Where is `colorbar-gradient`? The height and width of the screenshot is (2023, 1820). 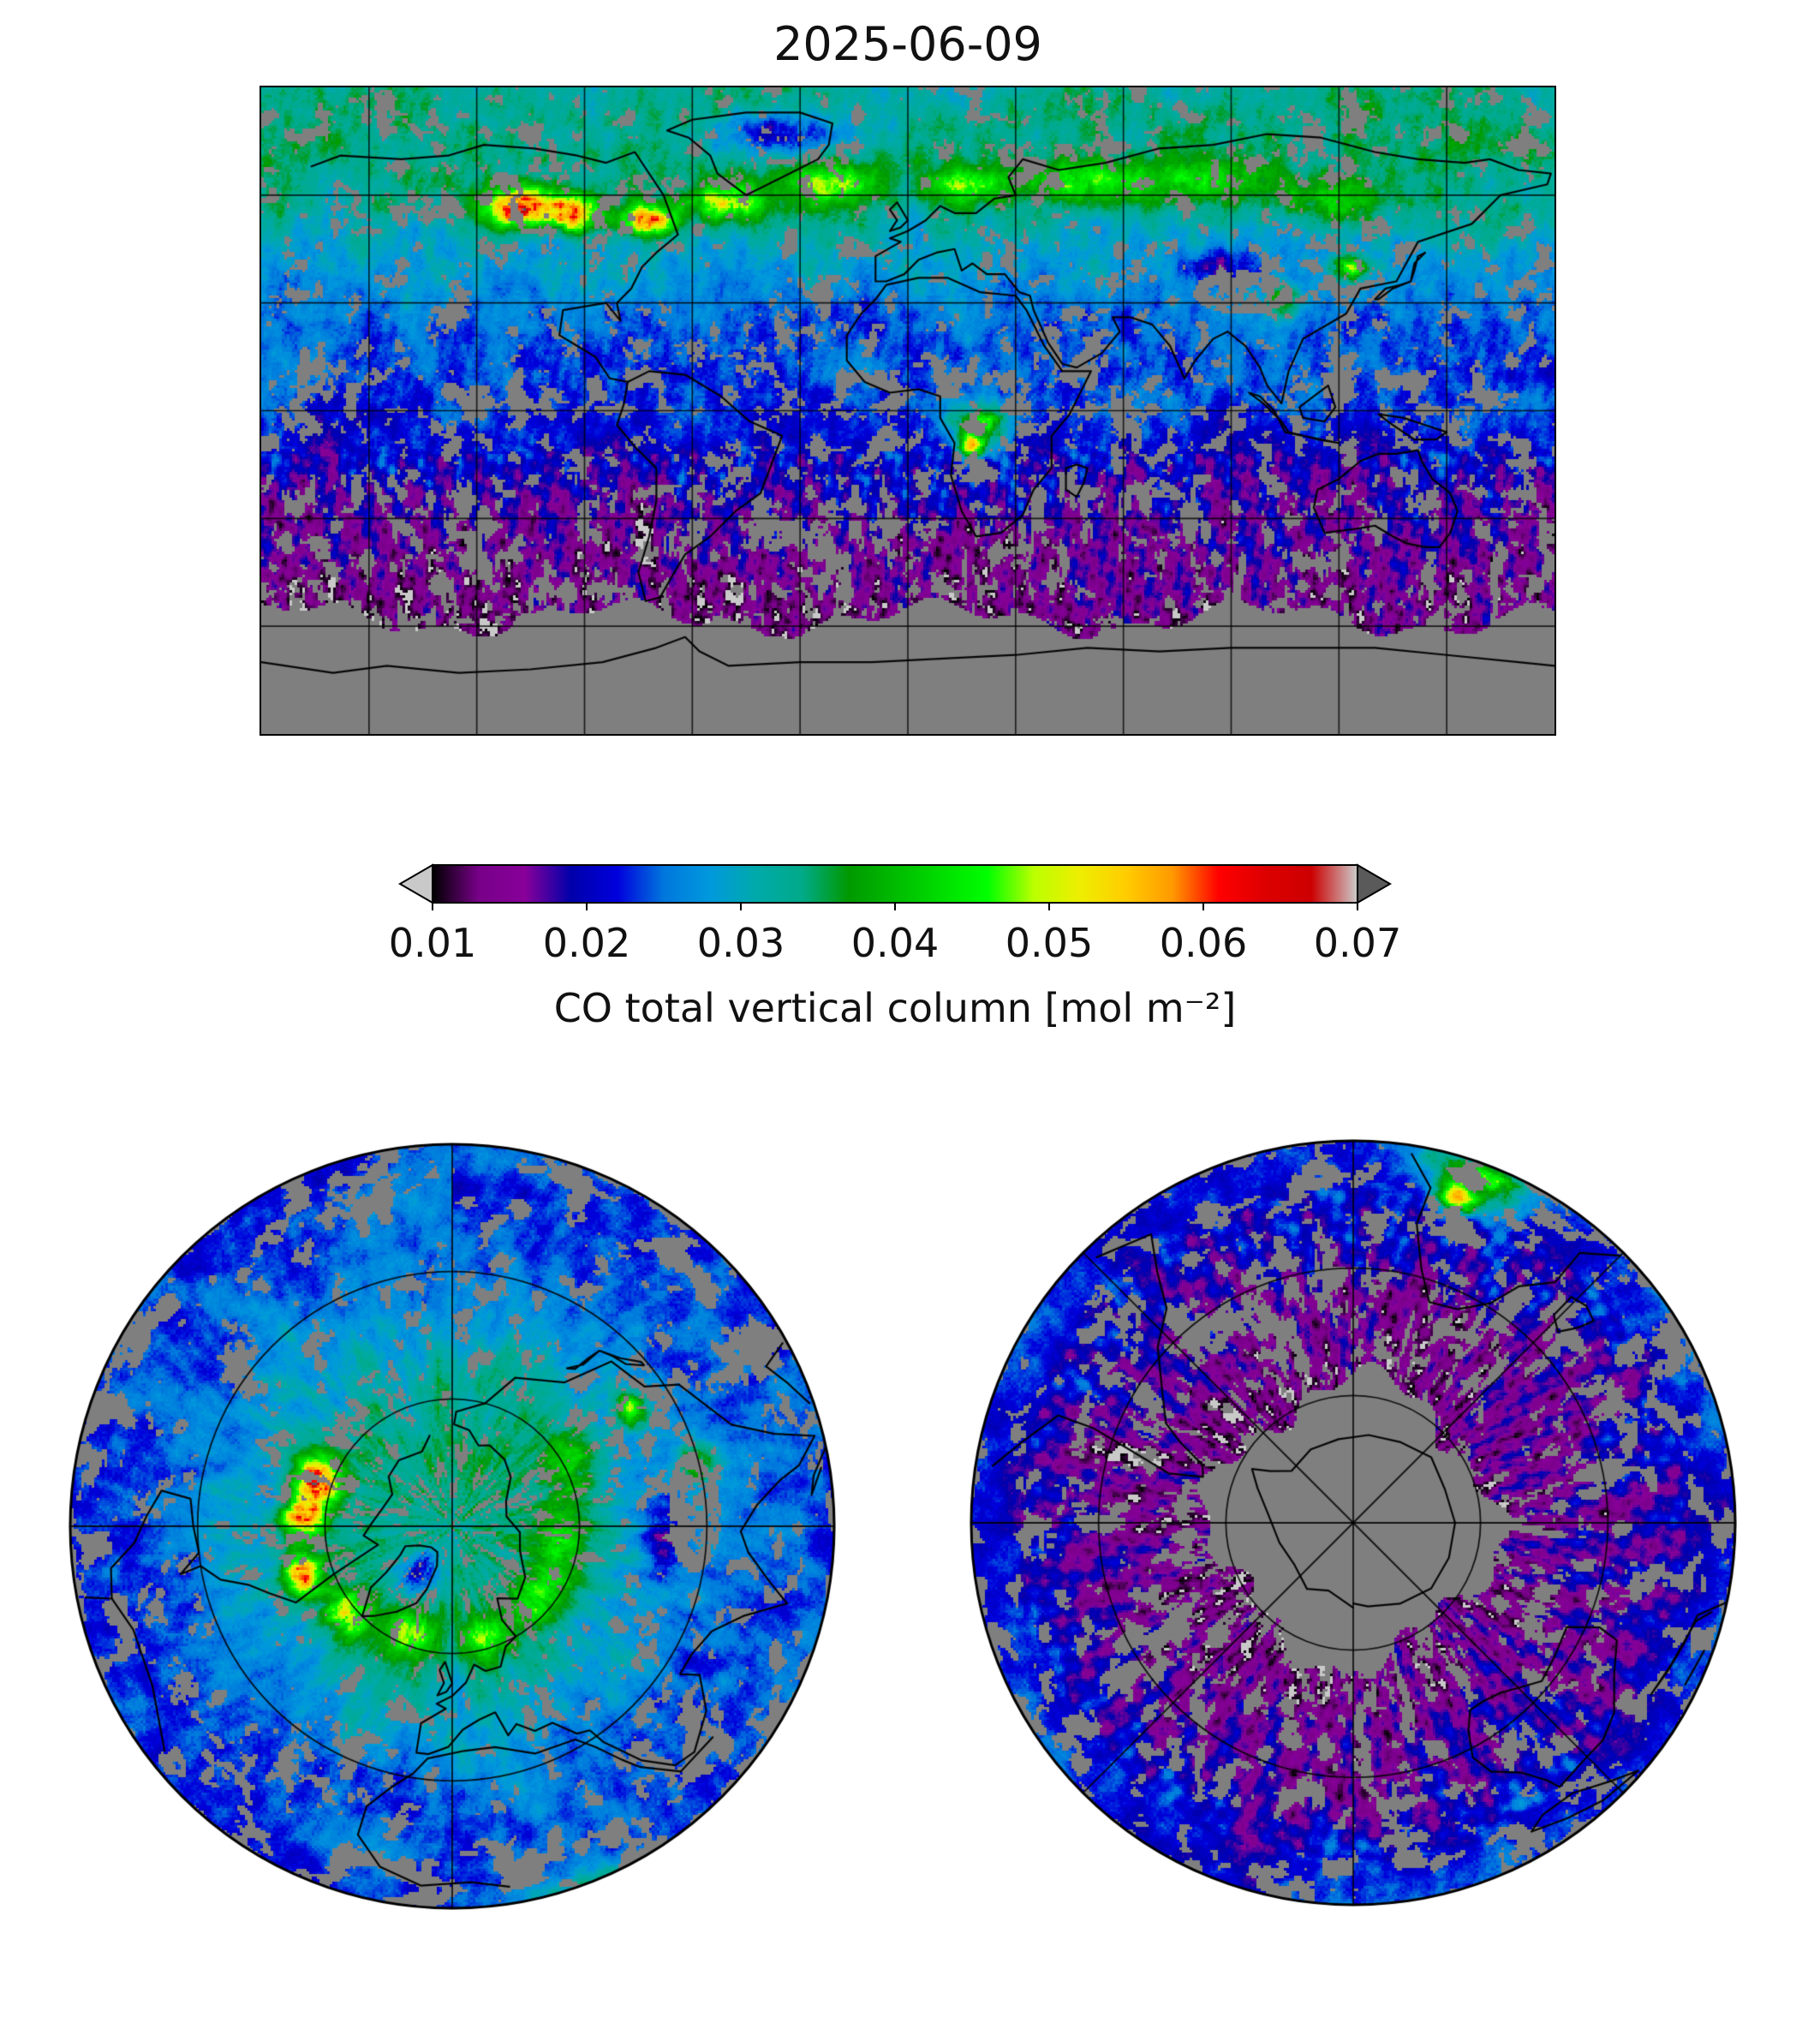 colorbar-gradient is located at coordinates (895, 884).